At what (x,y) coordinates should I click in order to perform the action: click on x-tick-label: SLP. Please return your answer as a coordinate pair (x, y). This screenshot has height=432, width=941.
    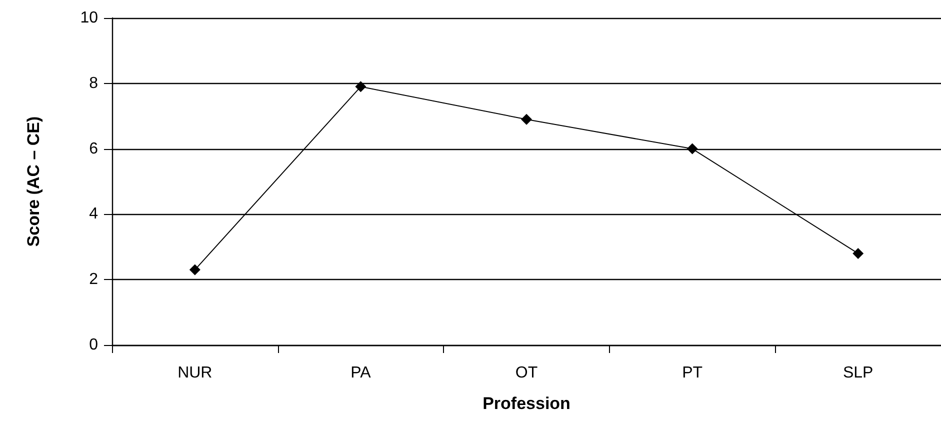
    Looking at the image, I should click on (858, 373).